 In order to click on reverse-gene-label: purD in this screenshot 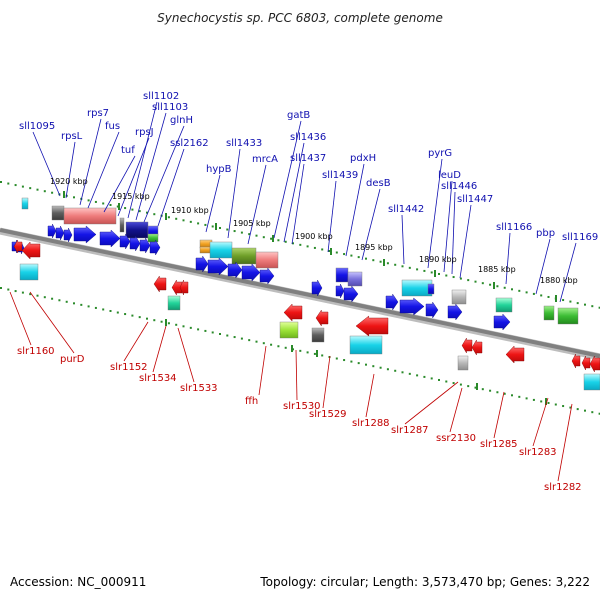, I will do `click(72, 359)`.